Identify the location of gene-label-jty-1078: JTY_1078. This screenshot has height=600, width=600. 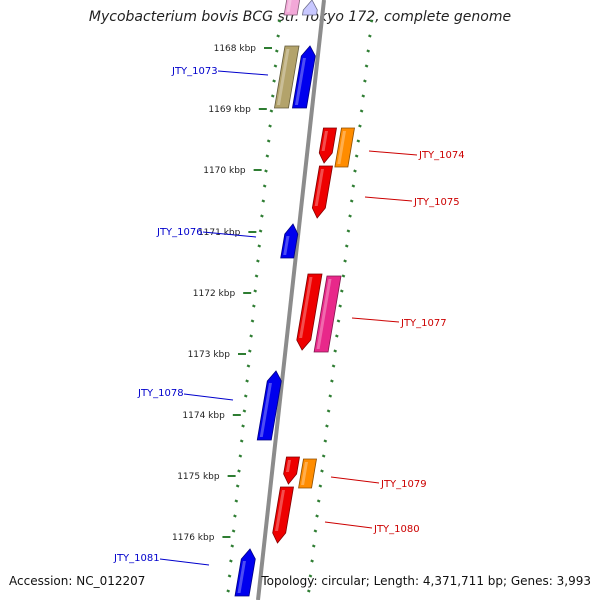
(185, 394).